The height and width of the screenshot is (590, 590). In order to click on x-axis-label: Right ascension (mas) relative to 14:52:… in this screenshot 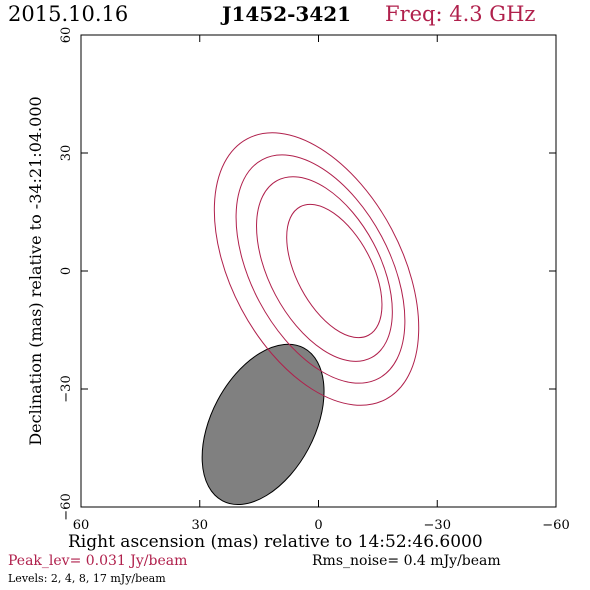, I will do `click(275, 542)`.